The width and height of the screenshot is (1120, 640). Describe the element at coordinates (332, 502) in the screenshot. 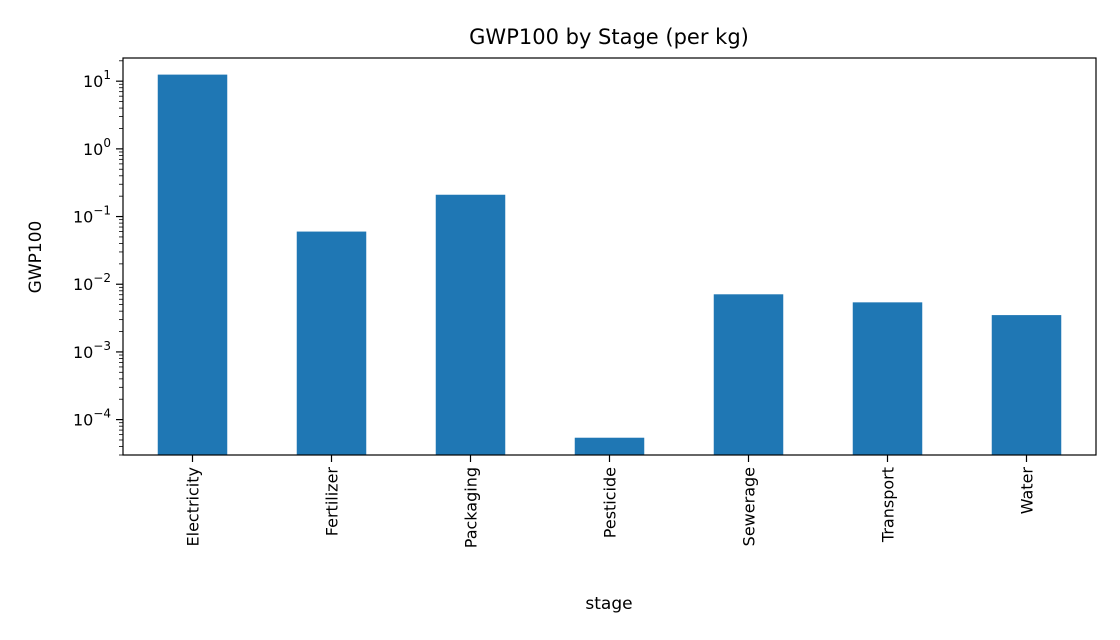

I see `x-tick-label: Fertilizer` at that location.